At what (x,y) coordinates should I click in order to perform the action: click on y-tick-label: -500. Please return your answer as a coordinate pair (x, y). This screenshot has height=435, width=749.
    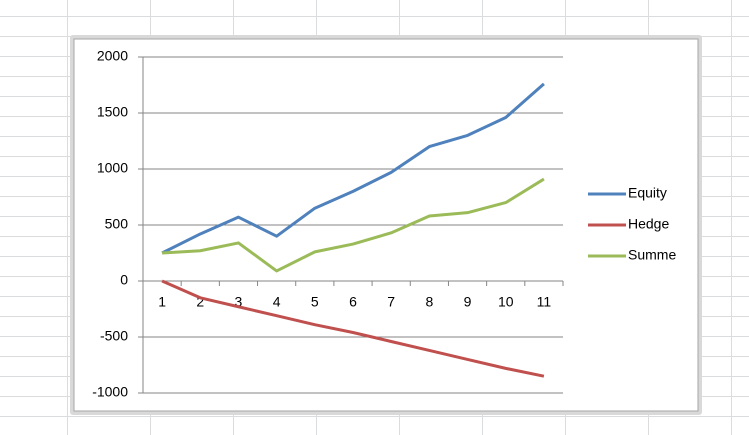
    Looking at the image, I should click on (114, 336).